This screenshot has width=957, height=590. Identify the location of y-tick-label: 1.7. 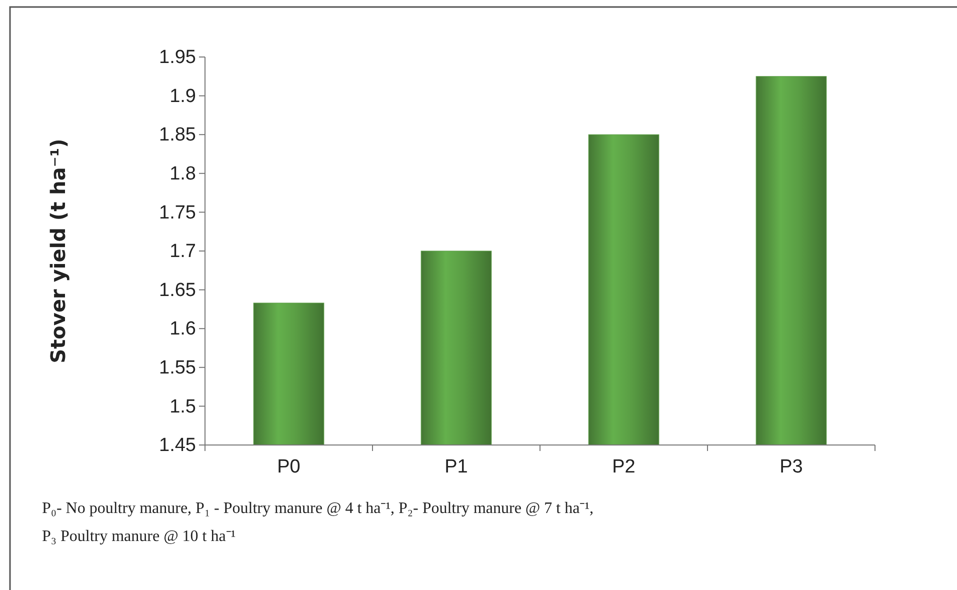
(183, 251).